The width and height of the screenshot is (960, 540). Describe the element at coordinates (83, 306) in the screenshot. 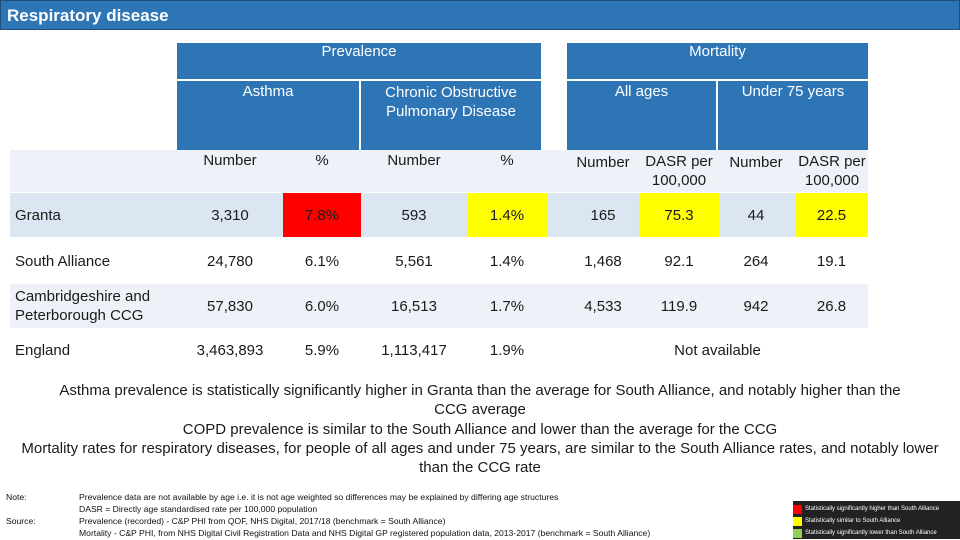

I see `row-label-ccg: Cambridgeshire and Peterborough CCG` at that location.